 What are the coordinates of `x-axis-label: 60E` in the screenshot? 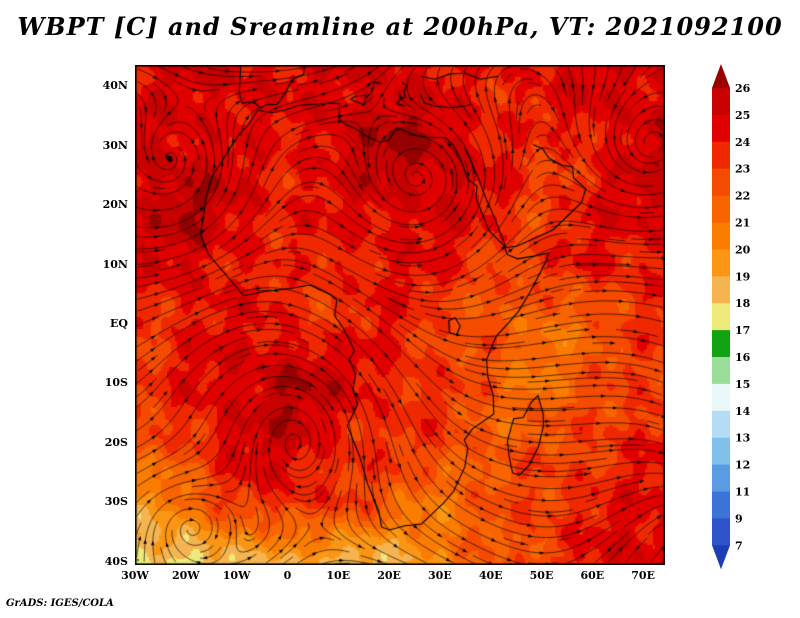 It's located at (592, 575).